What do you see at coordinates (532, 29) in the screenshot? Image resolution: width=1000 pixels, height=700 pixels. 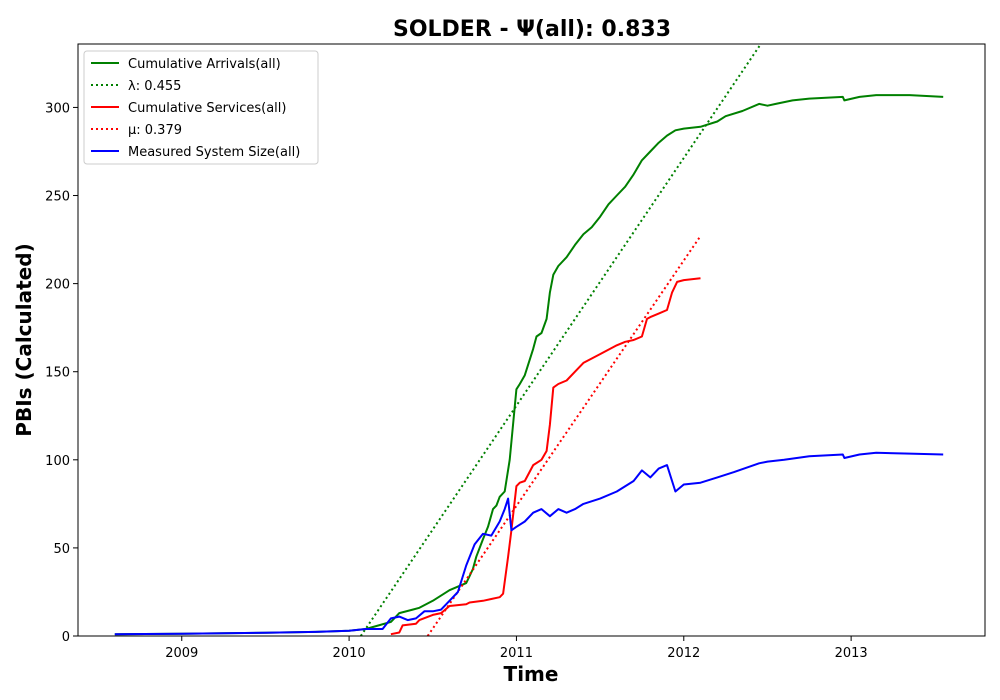 I see `chart-title: SOLDER - Ψ(all): 0.833` at bounding box center [532, 29].